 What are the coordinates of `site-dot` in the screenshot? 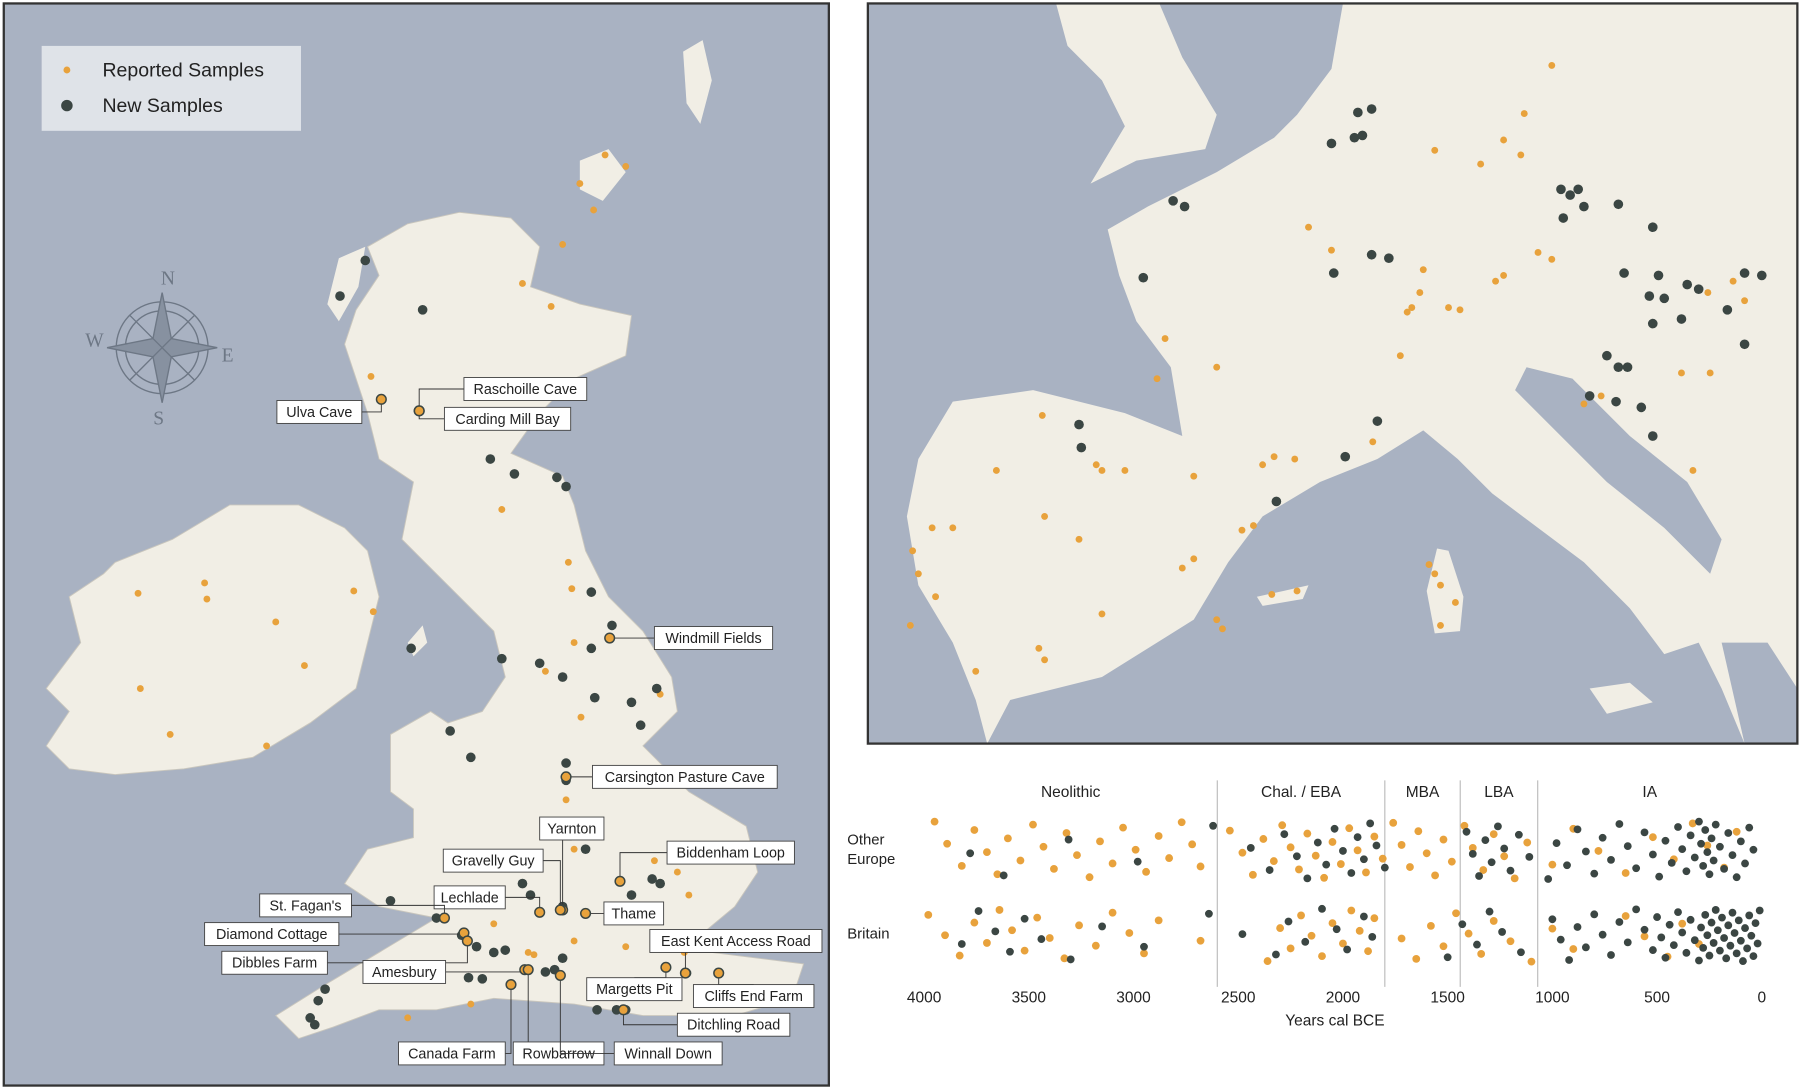 It's located at (467, 941).